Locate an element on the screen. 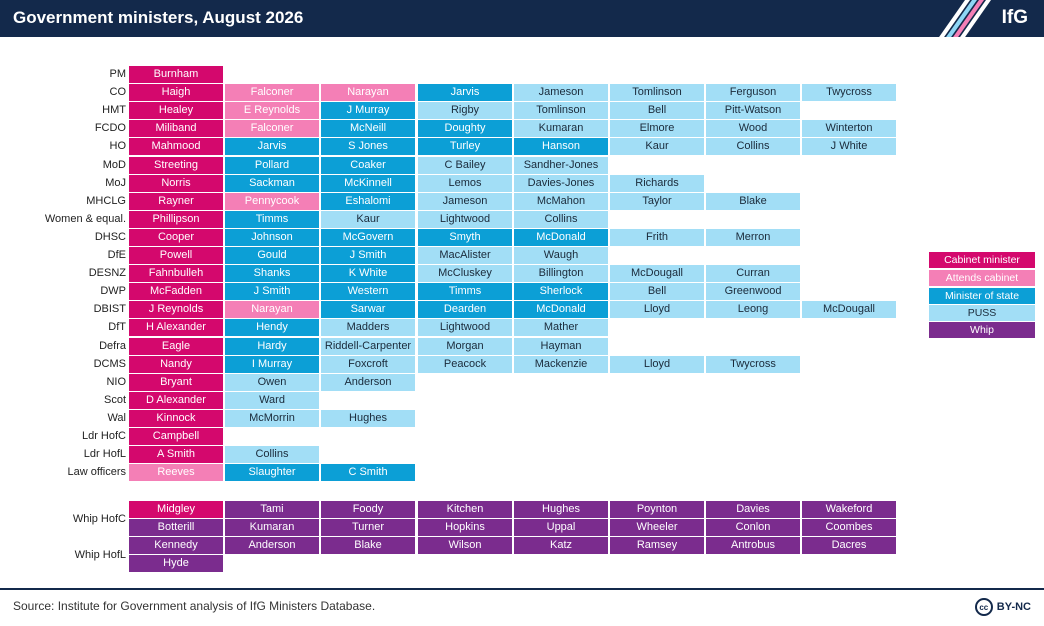  minister-cell: J Reynolds is located at coordinates (176, 309).